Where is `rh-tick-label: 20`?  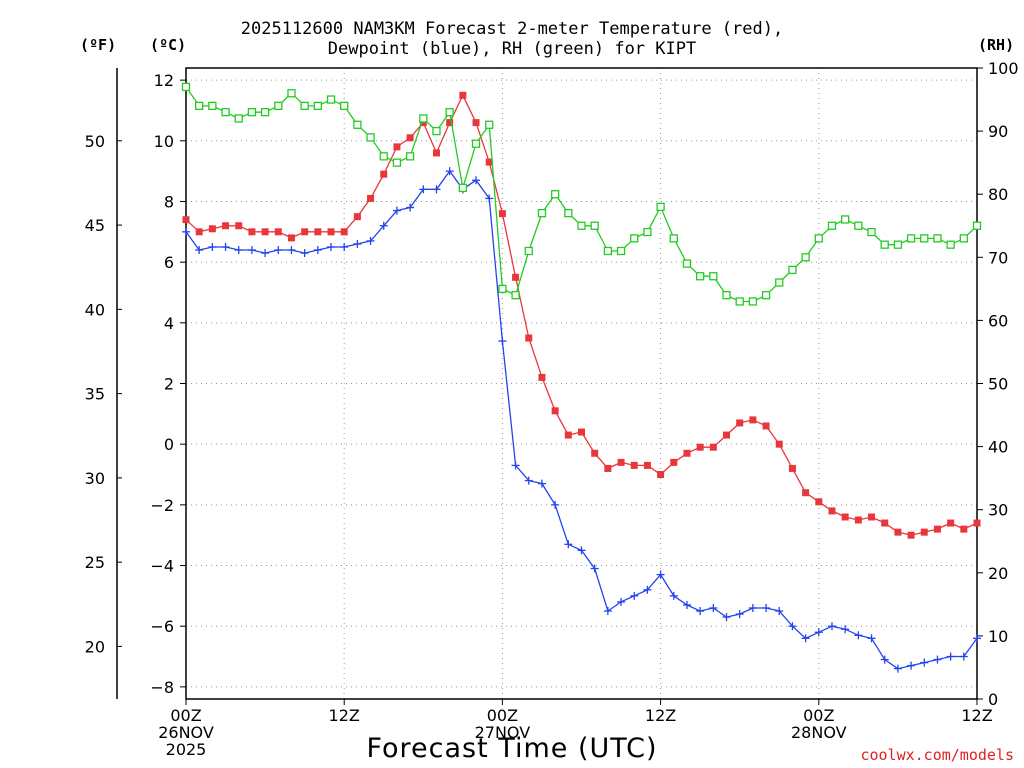
rh-tick-label: 20 is located at coordinates (998, 573).